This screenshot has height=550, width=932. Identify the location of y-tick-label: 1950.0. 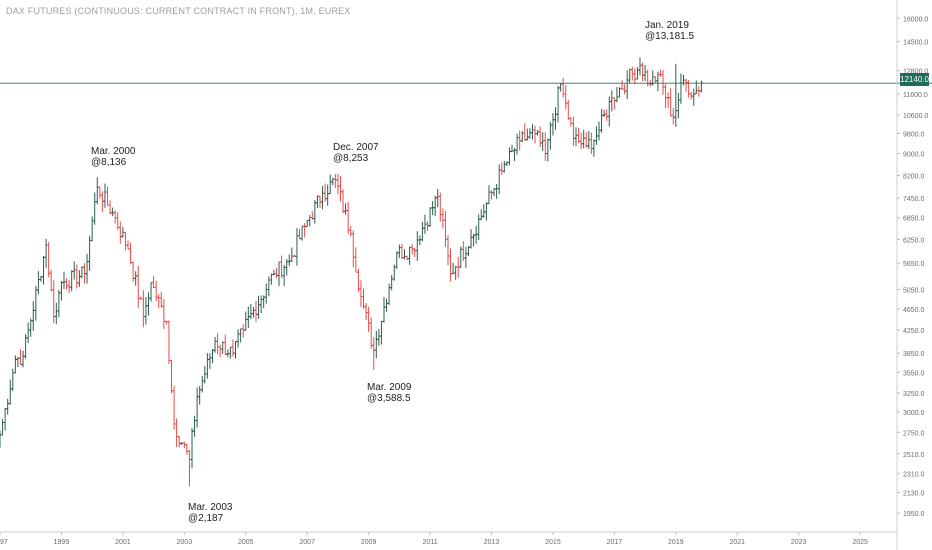
(914, 514).